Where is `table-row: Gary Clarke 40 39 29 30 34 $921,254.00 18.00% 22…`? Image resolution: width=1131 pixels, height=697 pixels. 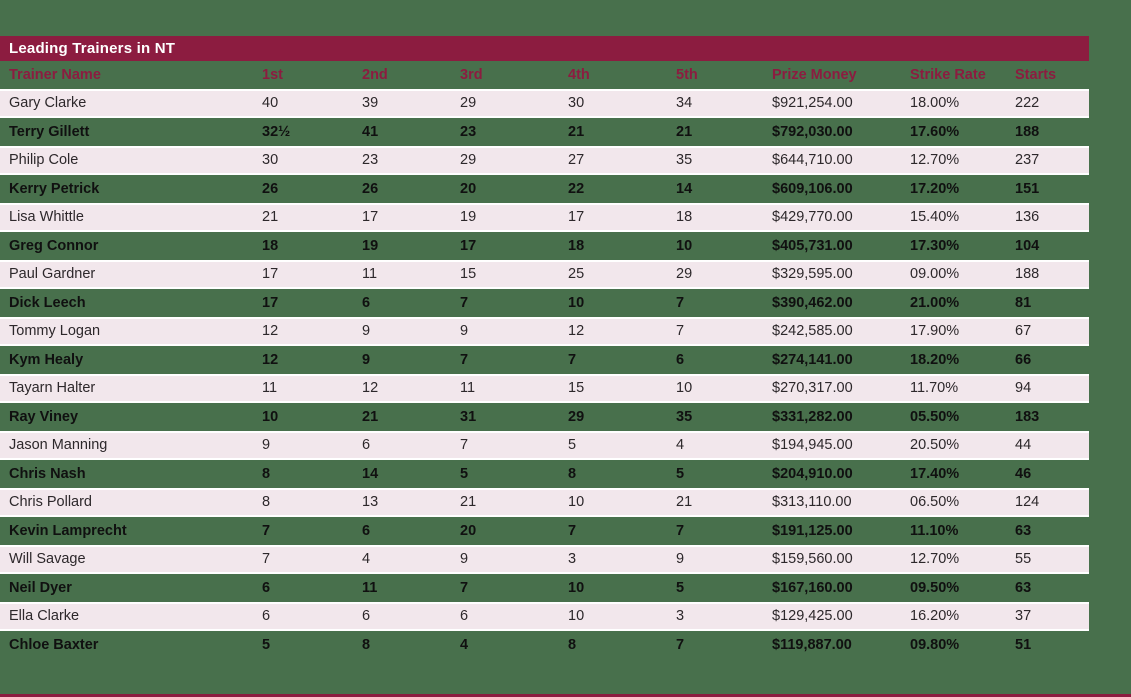 table-row: Gary Clarke 40 39 29 30 34 $921,254.00 18.00% 22… is located at coordinates (544, 103).